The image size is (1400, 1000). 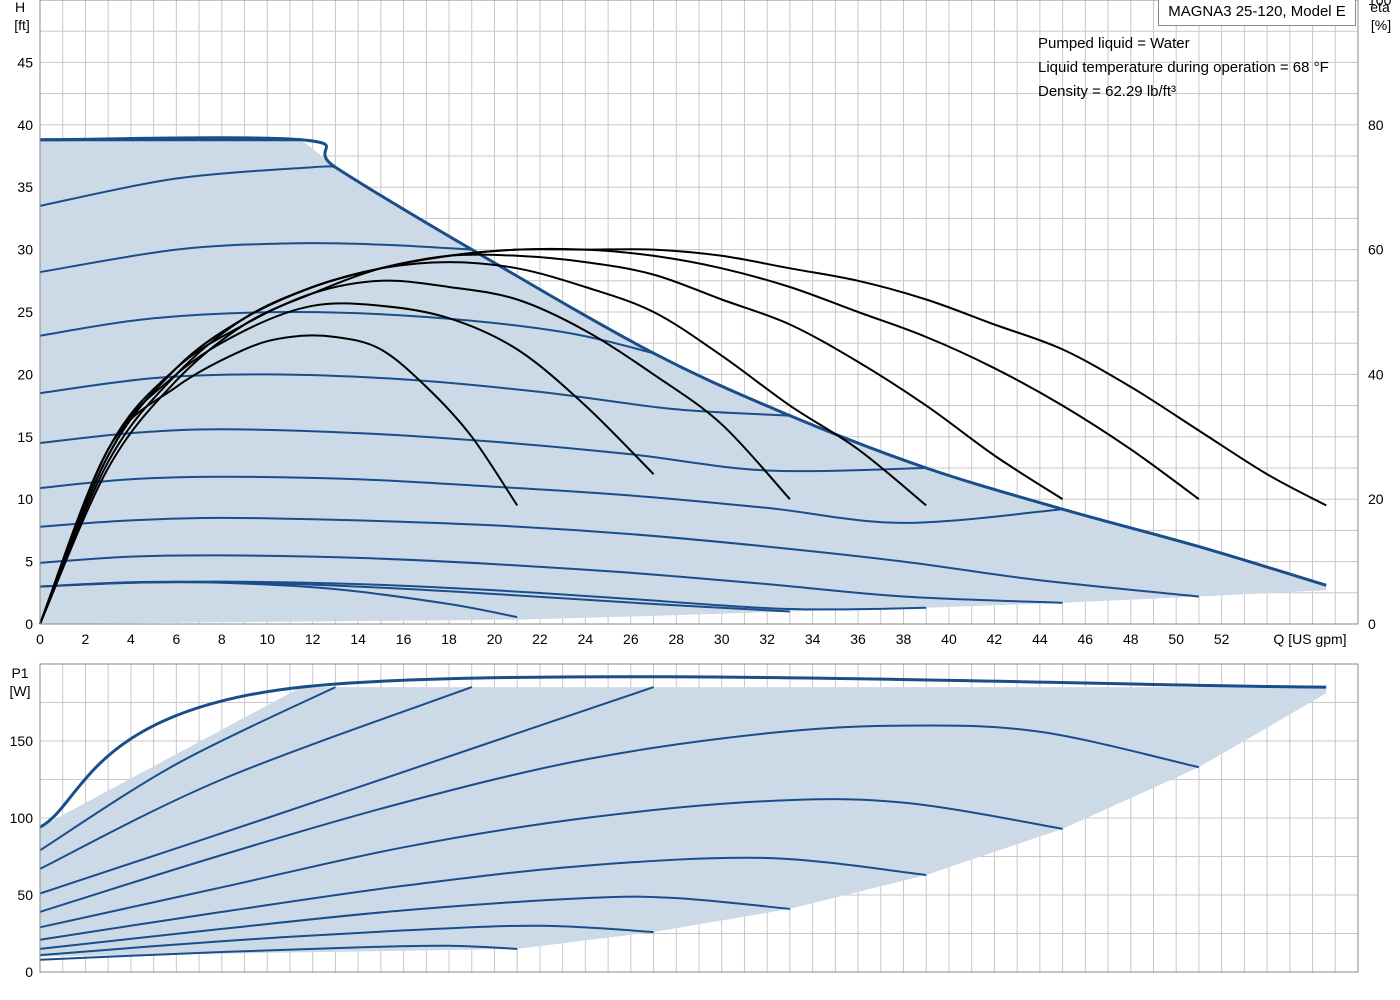 I want to click on eta-tick-label: 20, so click(x=1376, y=499).